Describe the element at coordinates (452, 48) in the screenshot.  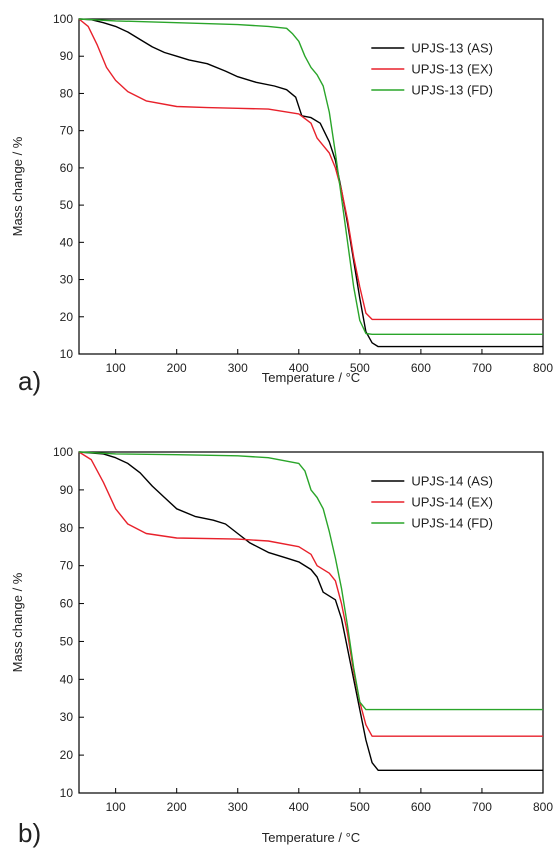
I see `legend-entry: UPJS-13 (AS)` at that location.